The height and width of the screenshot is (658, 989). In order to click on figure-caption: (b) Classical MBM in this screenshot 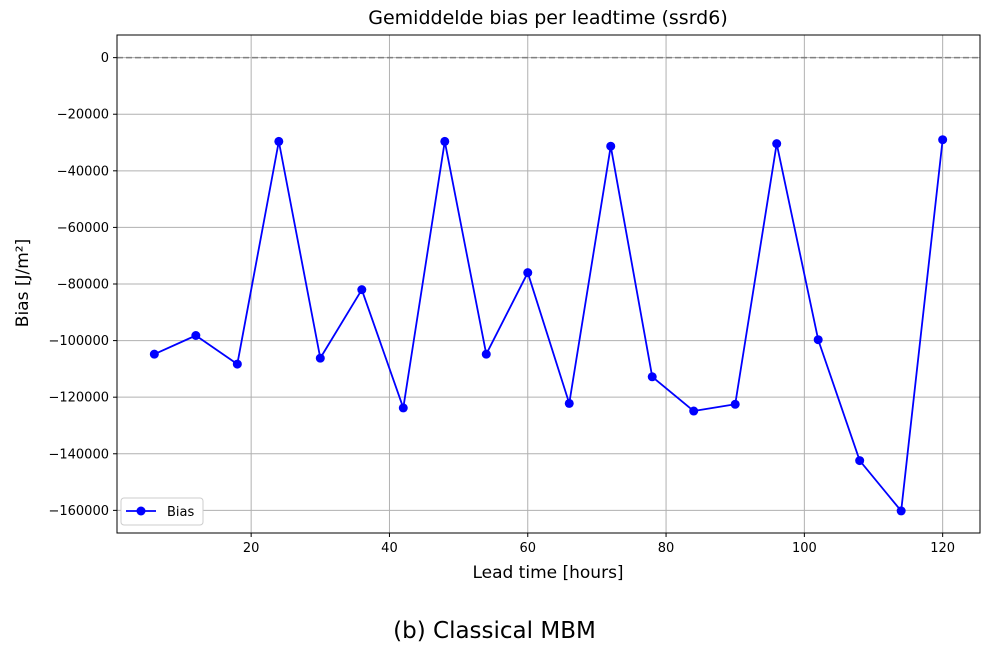, I will do `click(494, 631)`.